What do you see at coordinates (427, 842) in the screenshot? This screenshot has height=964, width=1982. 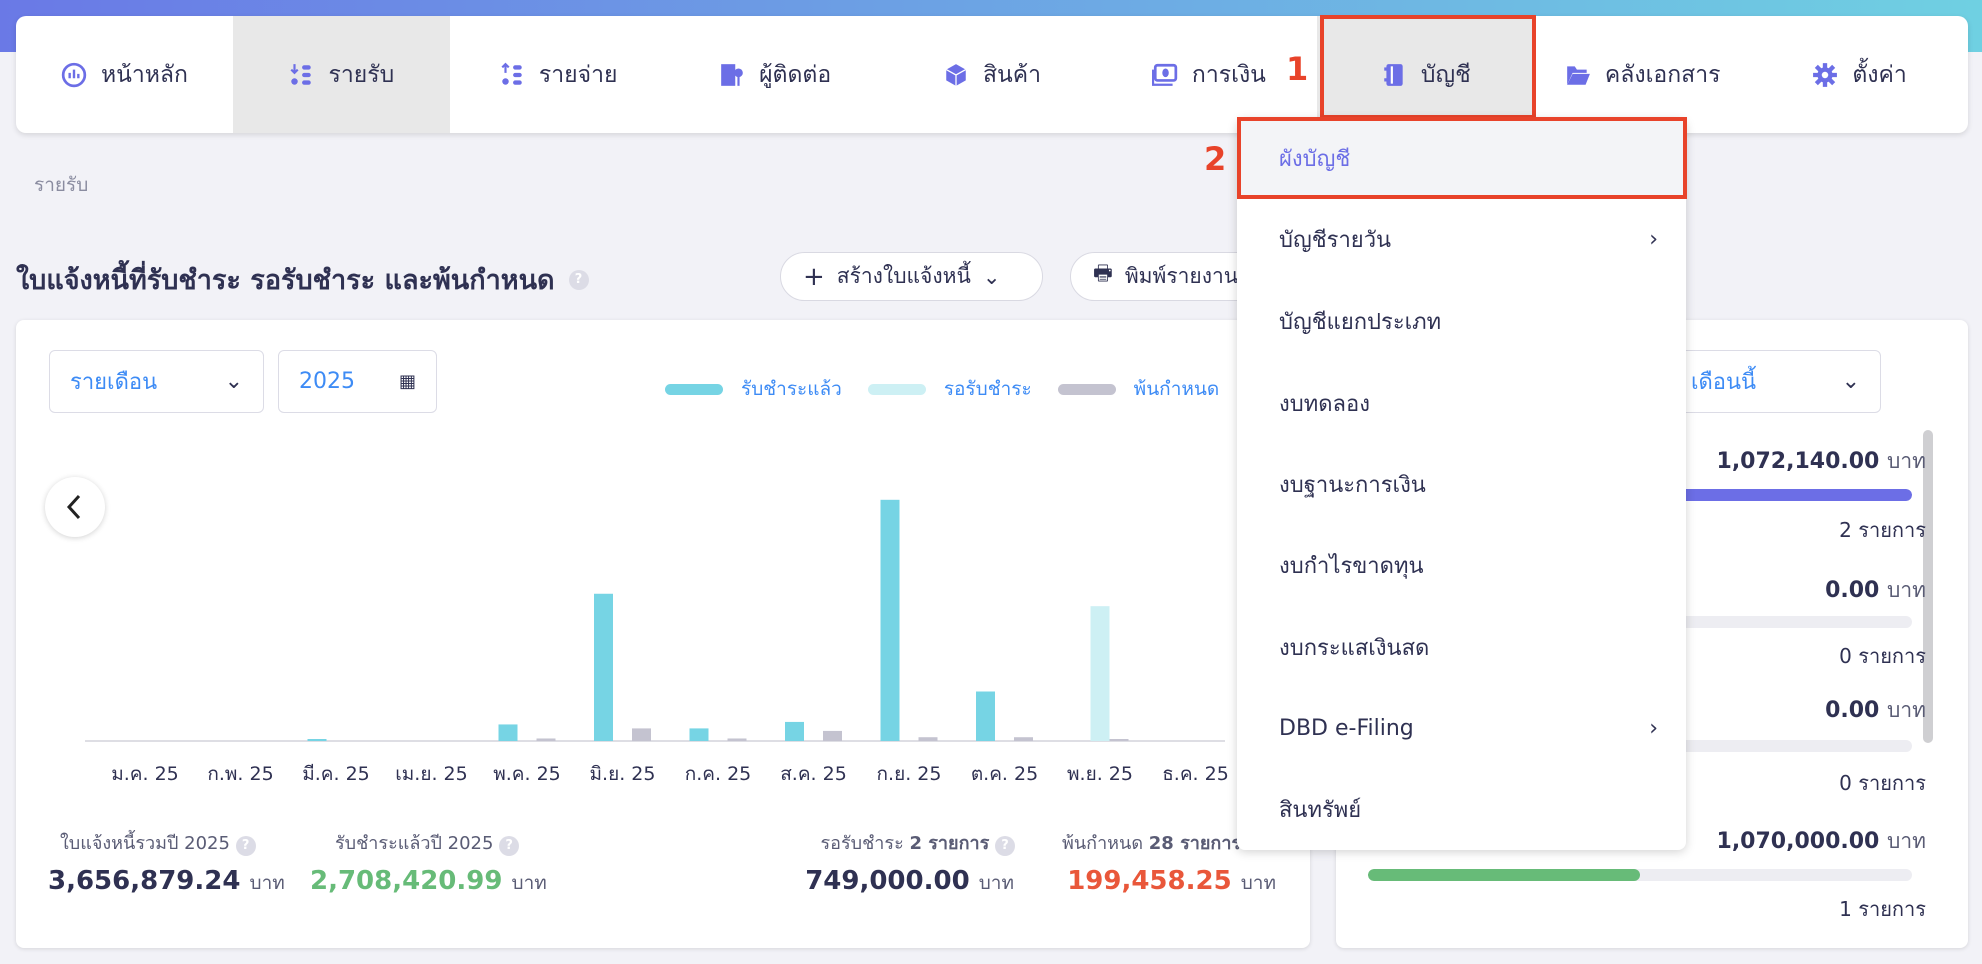 I see `stat-paid-label: รับชำระแล้วปี 2025 ?` at bounding box center [427, 842].